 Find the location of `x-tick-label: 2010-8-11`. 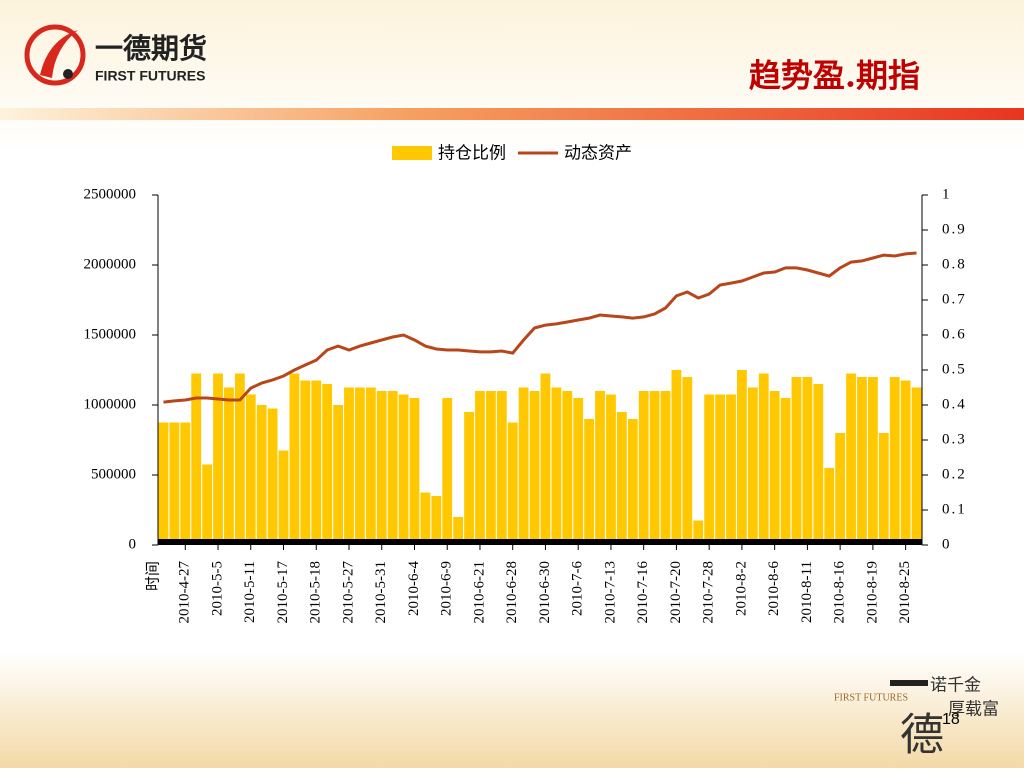

x-tick-label: 2010-8-11 is located at coordinates (807, 592).